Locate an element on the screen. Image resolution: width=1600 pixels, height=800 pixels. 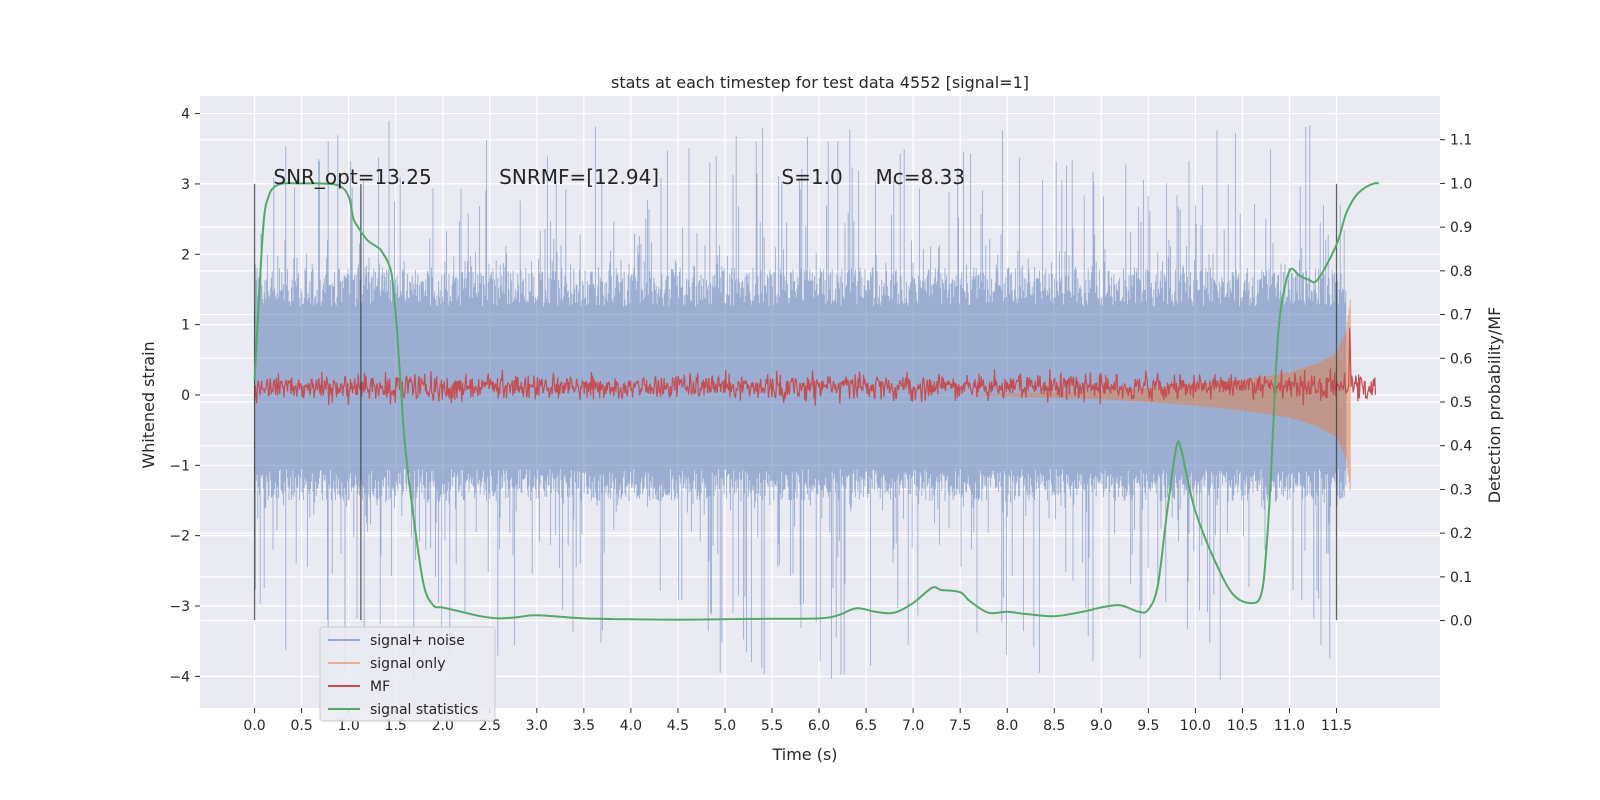
x-tick-label: 3.0 is located at coordinates (537, 726).